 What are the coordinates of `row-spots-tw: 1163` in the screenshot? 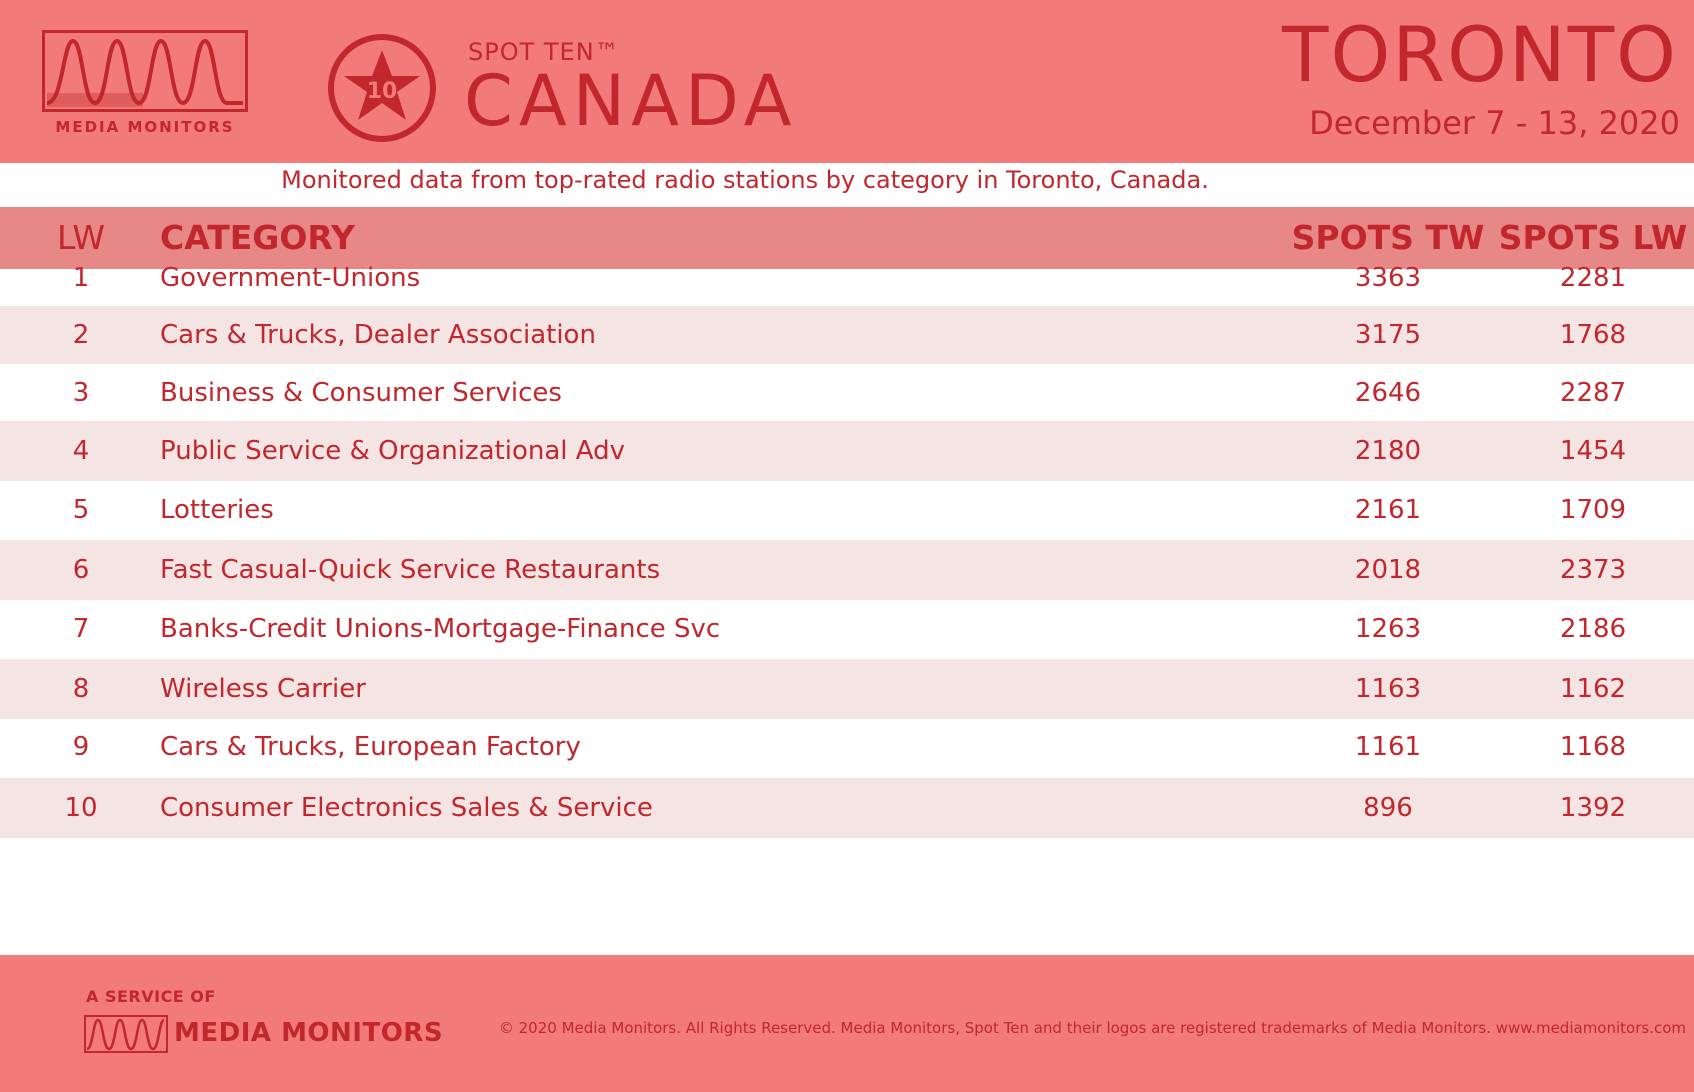 It's located at (1388, 689).